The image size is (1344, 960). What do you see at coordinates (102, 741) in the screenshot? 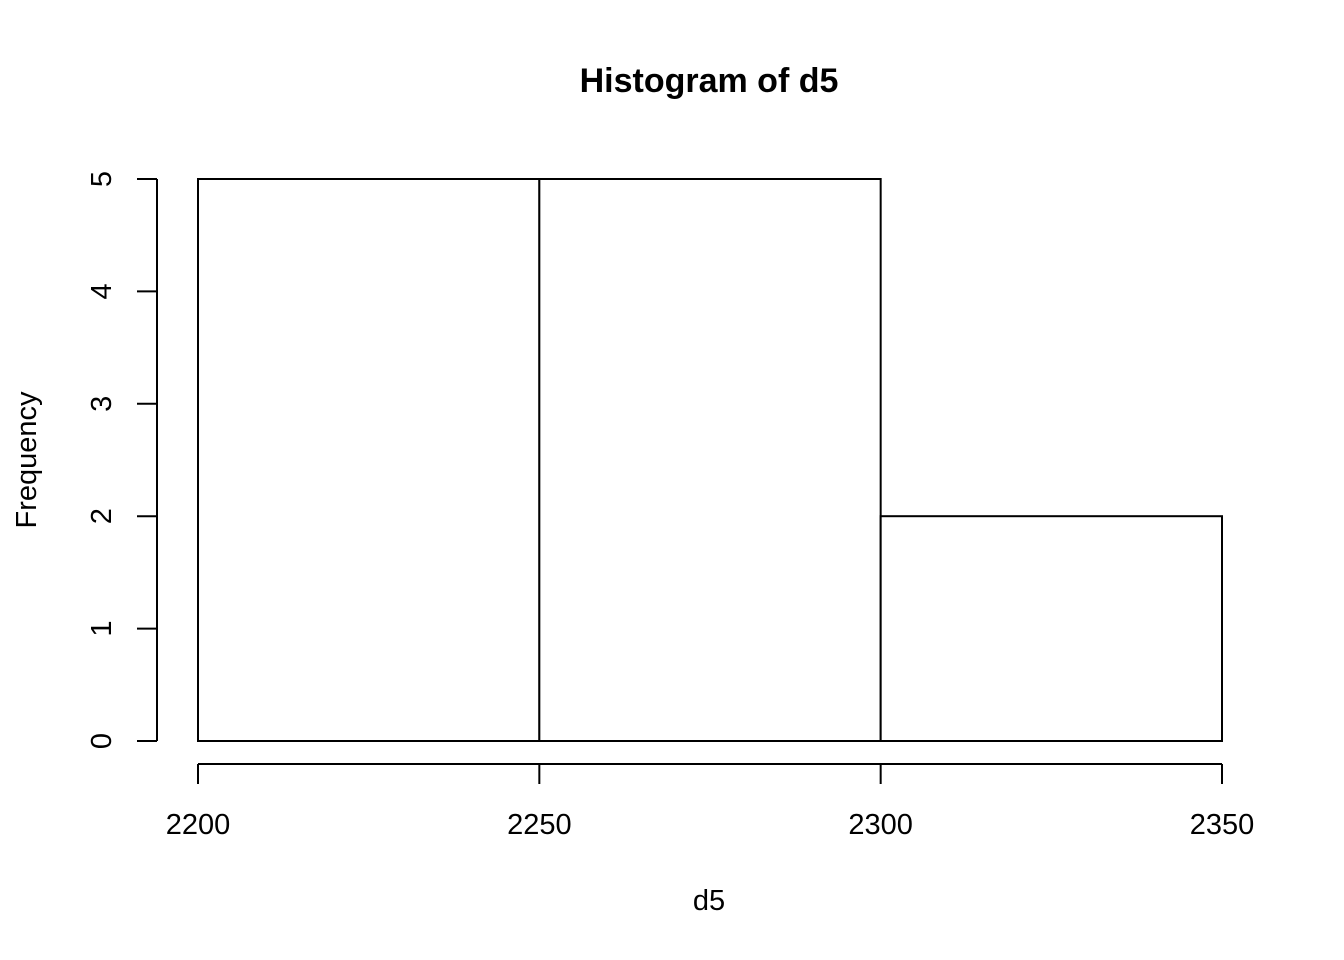
I see `y-tick-label: 0` at bounding box center [102, 741].